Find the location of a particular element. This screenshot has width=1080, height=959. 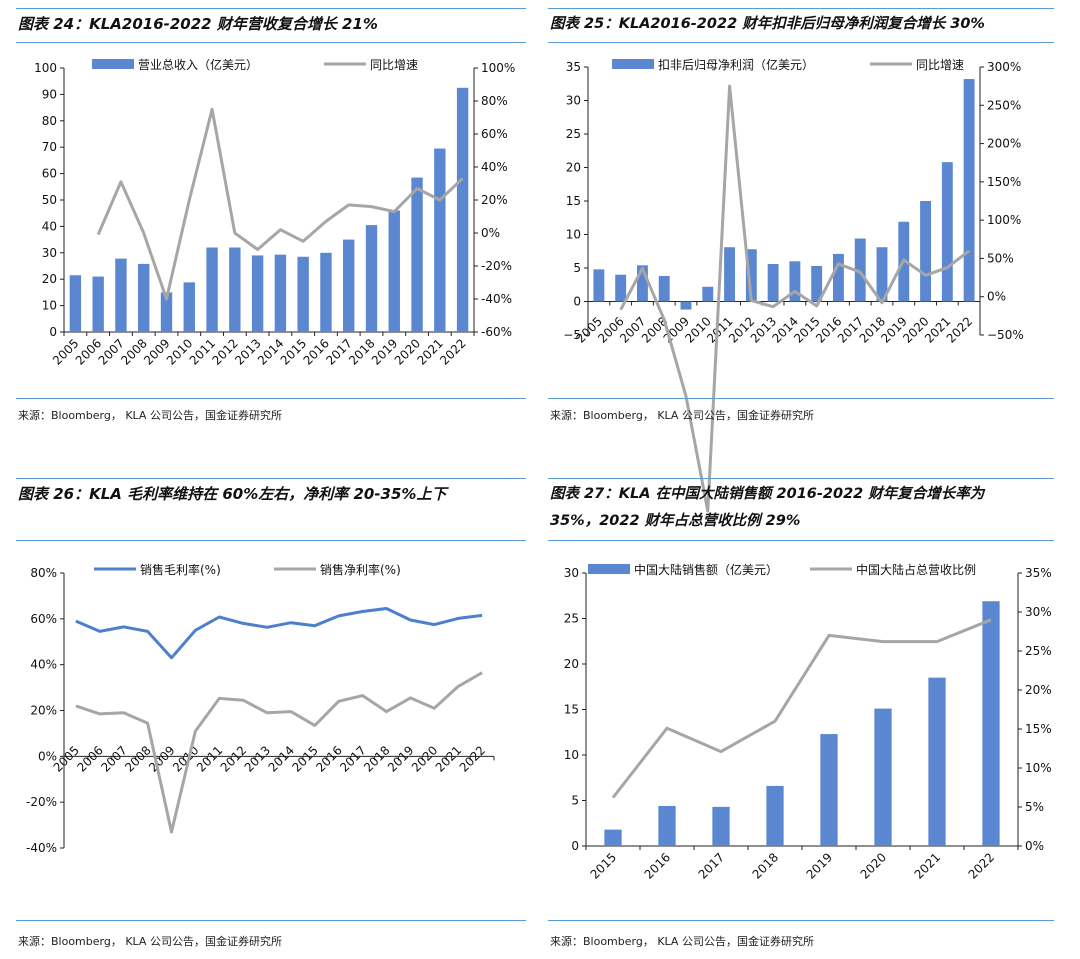

x-tick-label: 2011 is located at coordinates (209, 758).